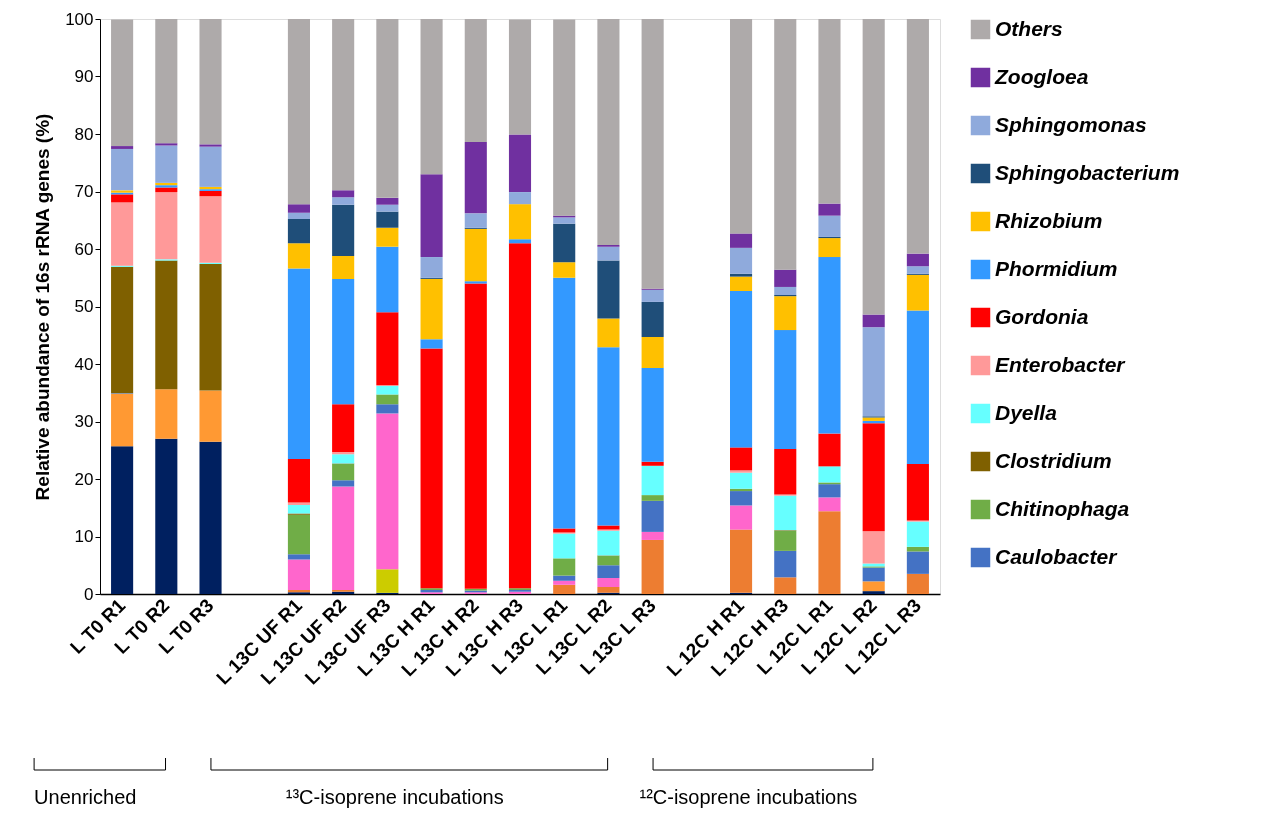 This screenshot has height=817, width=1266. Describe the element at coordinates (85, 797) in the screenshot. I see `text: Unenriched` at that location.